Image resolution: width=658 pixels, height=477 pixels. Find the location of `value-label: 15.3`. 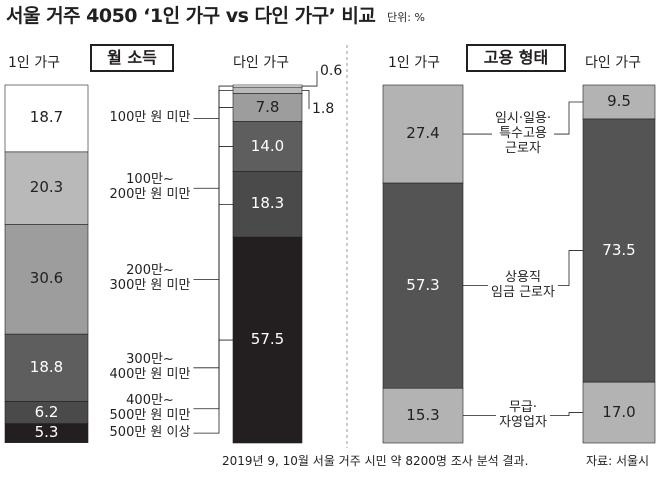

value-label: 15.3 is located at coordinates (423, 414).